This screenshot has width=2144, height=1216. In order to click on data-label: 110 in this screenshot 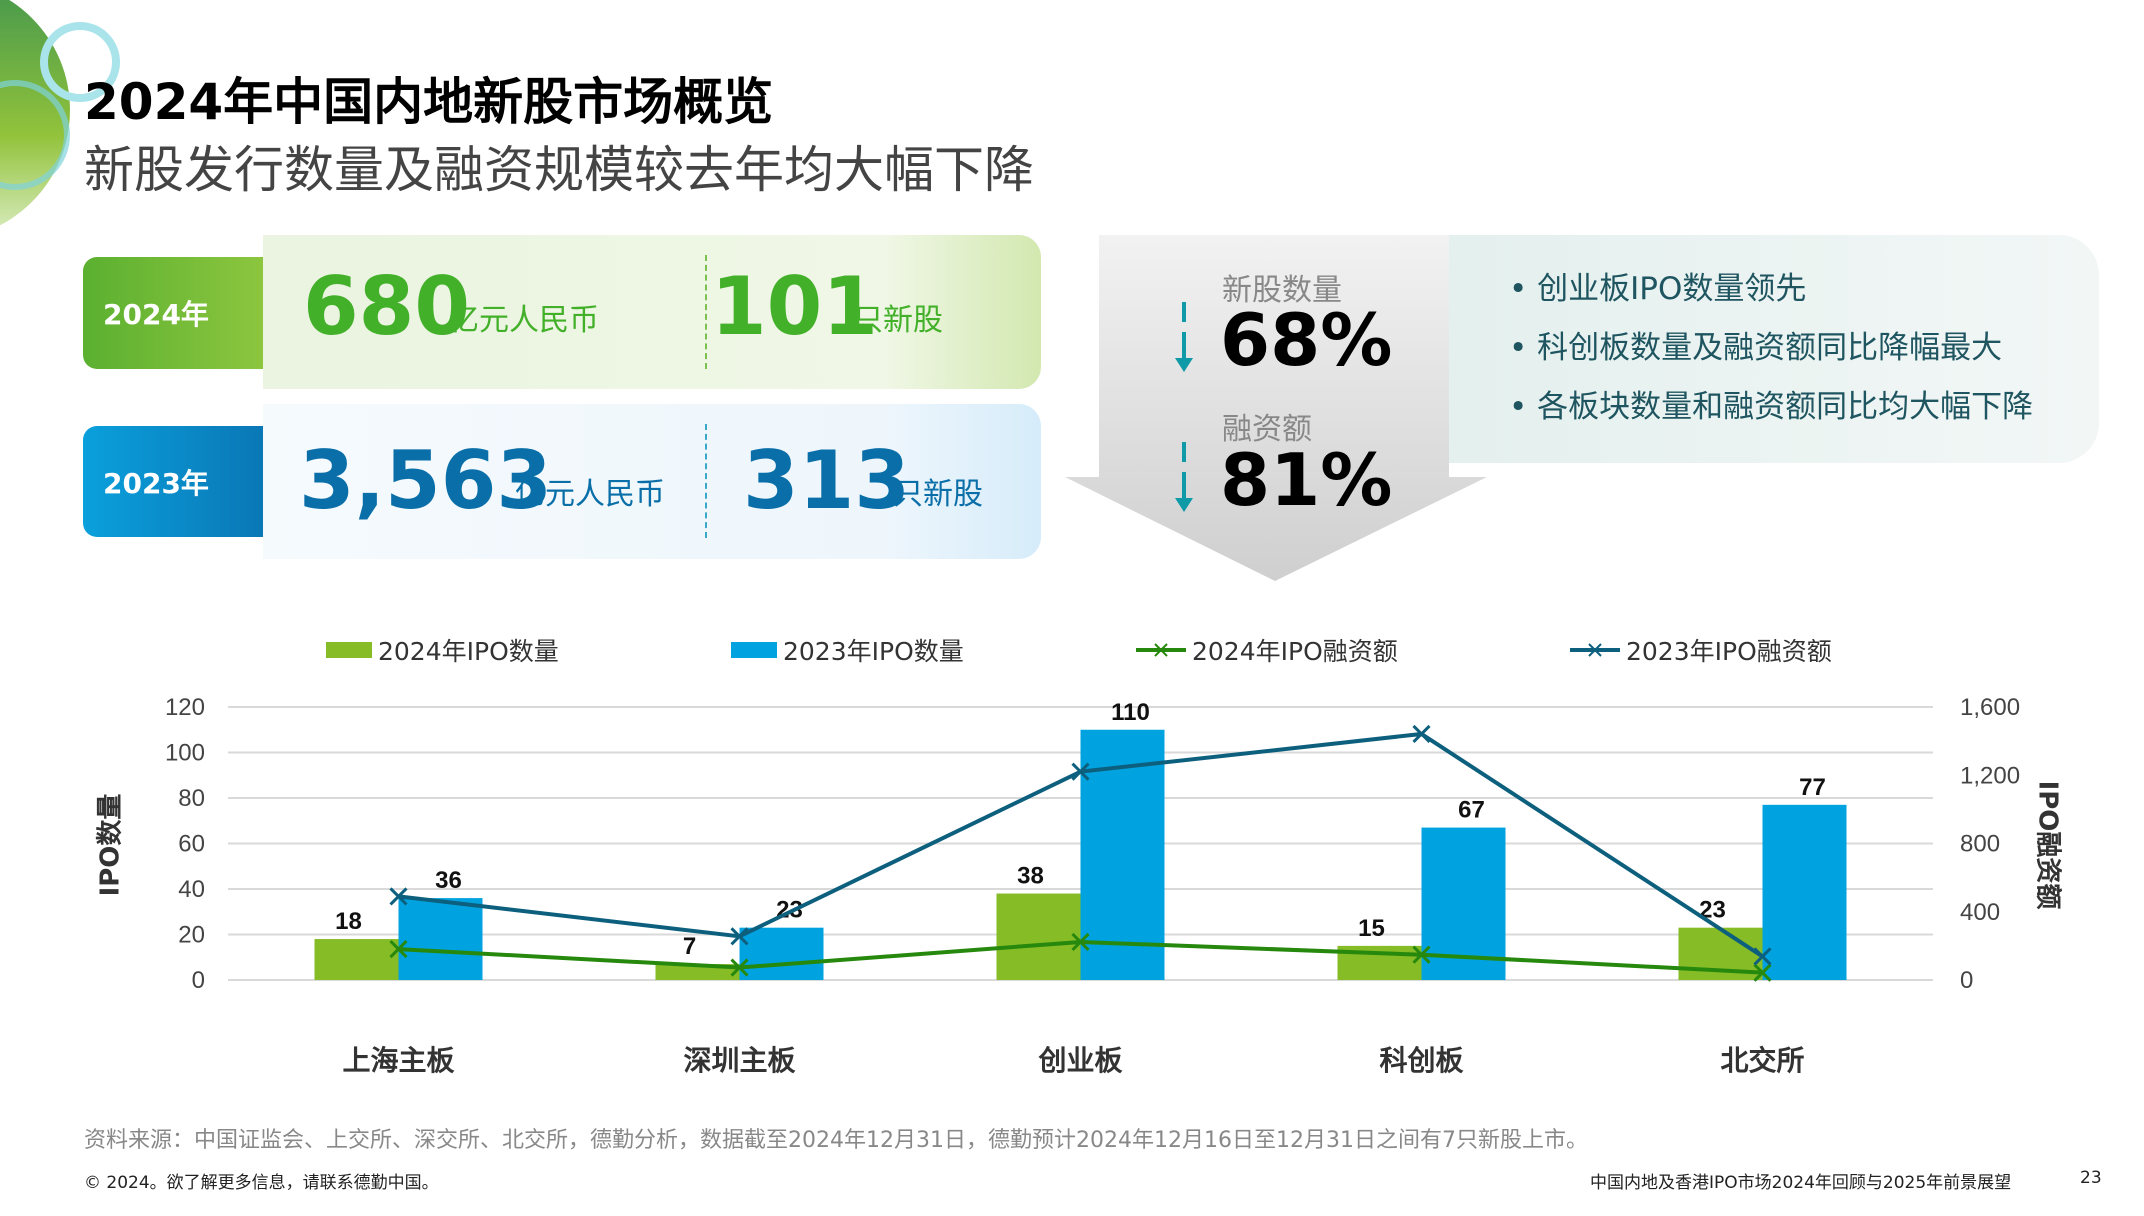, I will do `click(1130, 712)`.